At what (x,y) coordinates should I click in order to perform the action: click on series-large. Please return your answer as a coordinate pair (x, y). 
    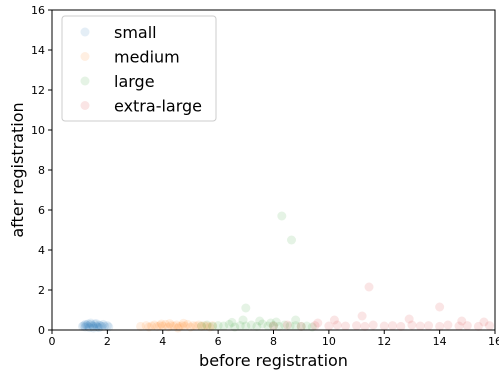
    Looking at the image, I should click on (257, 271).